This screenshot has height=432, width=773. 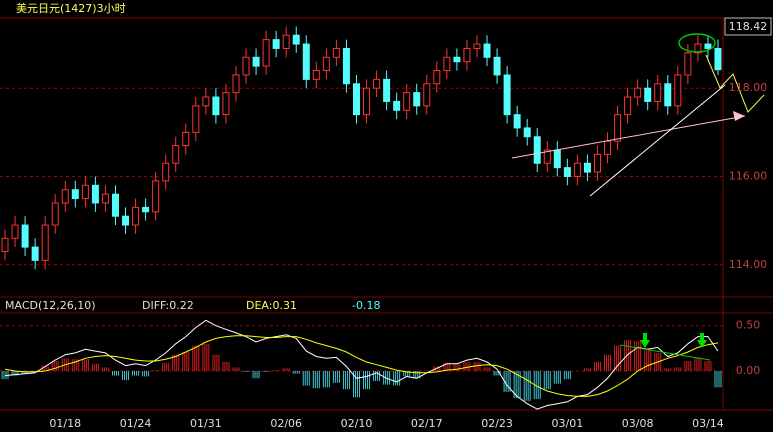 What do you see at coordinates (271, 305) in the screenshot?
I see `dea-label: DEA:0.31` at bounding box center [271, 305].